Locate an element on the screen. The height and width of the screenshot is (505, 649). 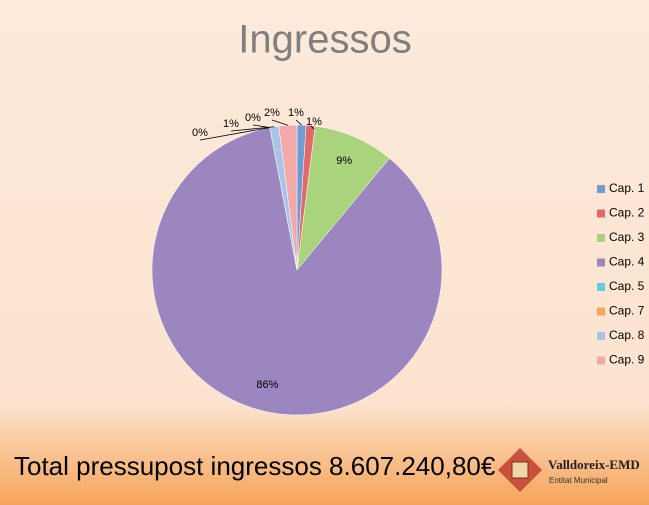
legend-label: Cap. 7 is located at coordinates (627, 311).